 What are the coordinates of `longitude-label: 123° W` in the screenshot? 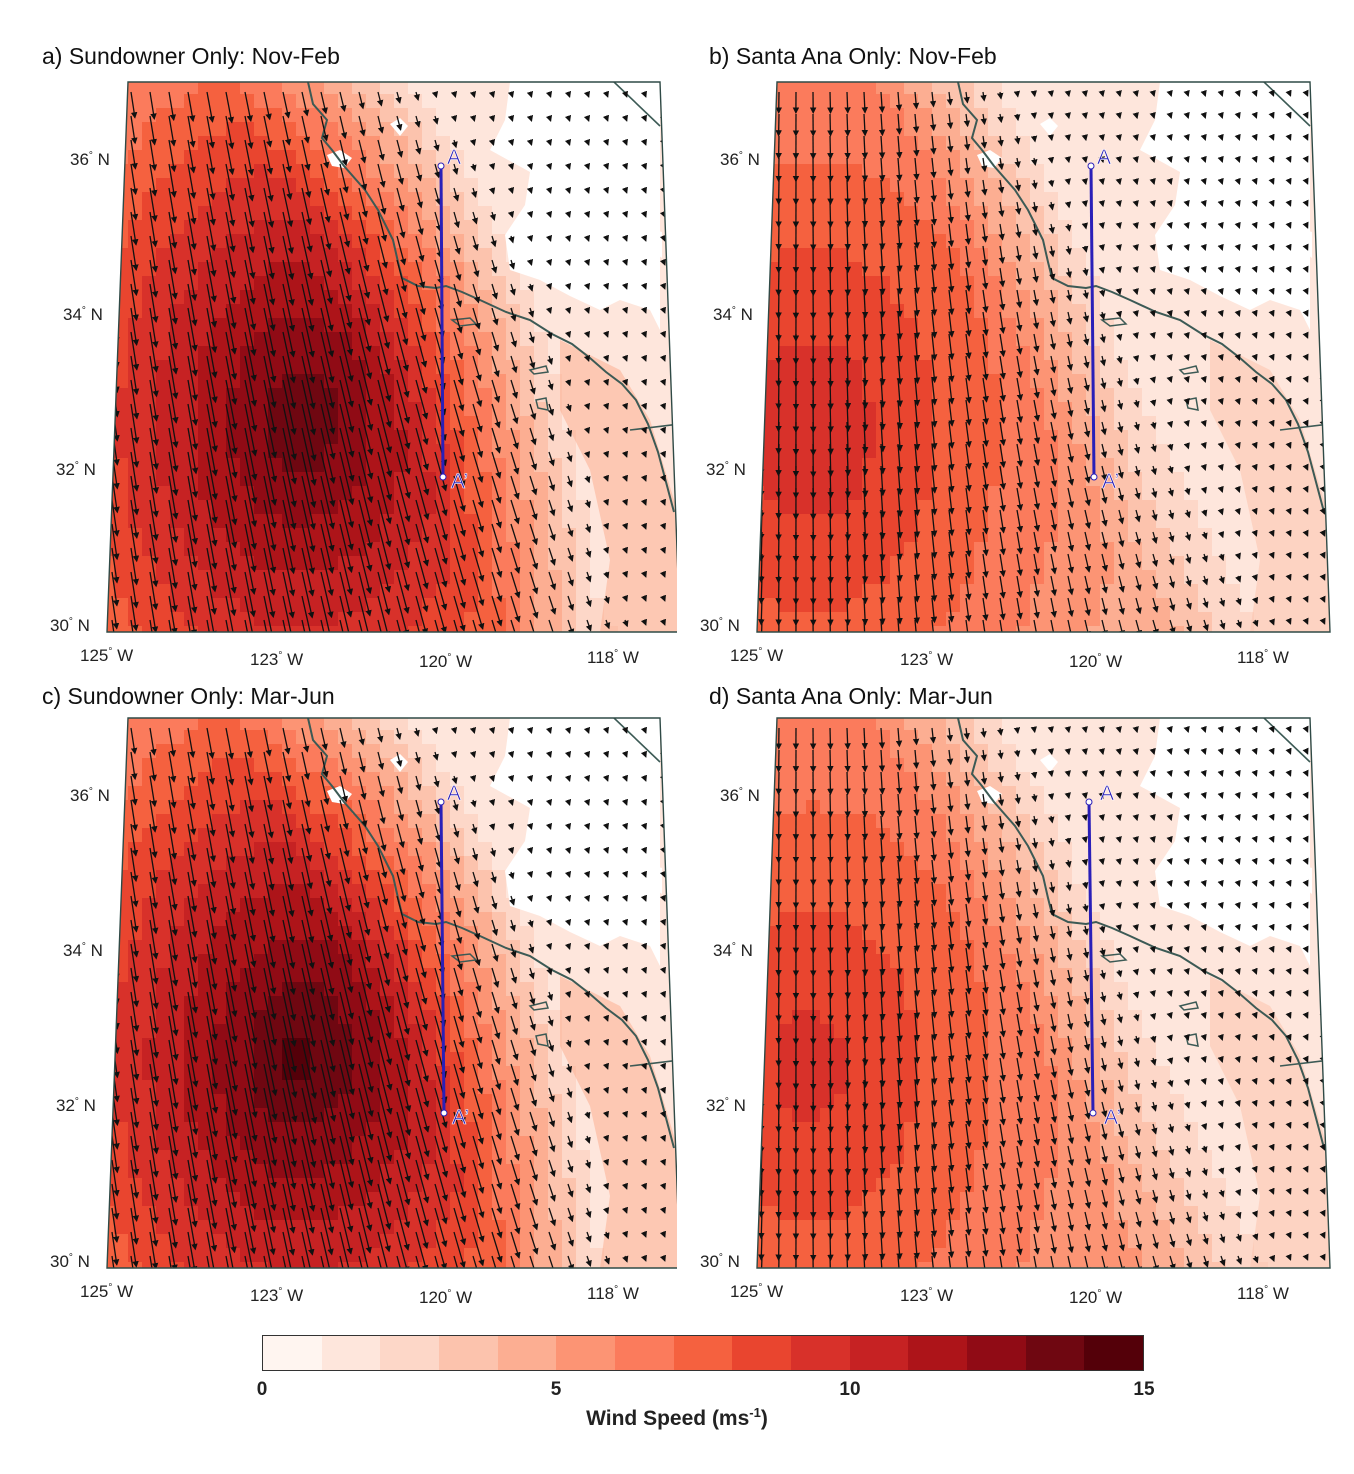 It's located at (927, 1295).